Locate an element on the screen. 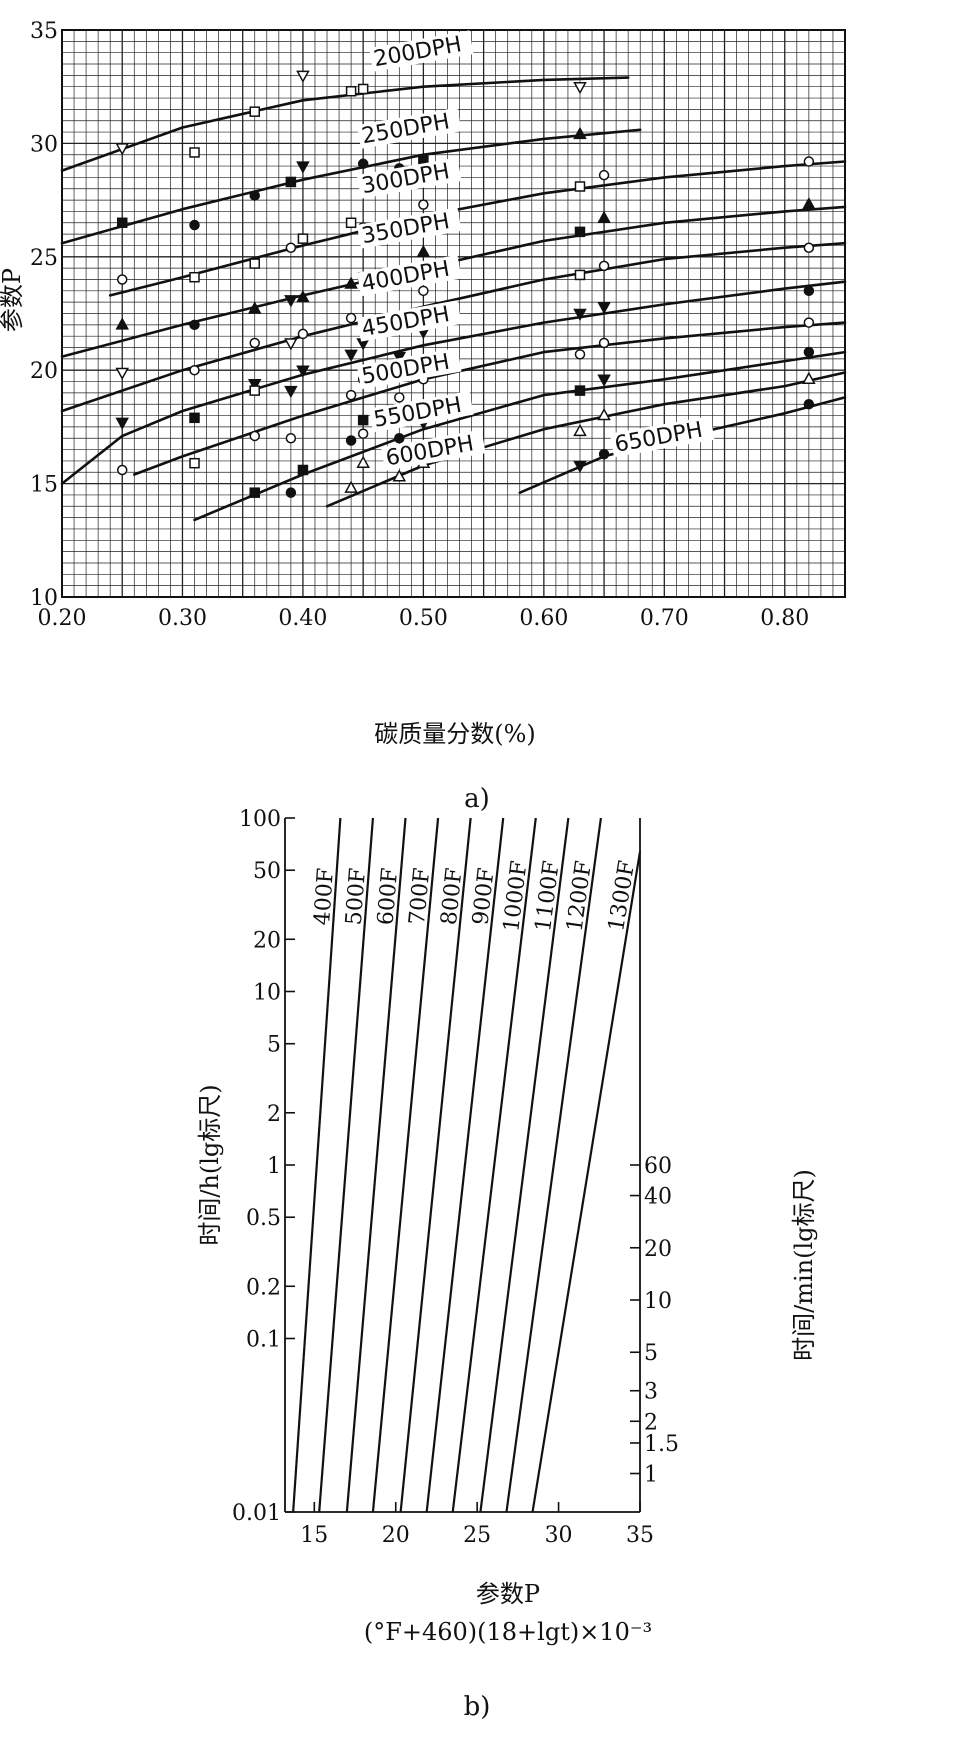 Image resolution: width=961 pixels, height=1763 pixels. right-axis-tick-label: 1.5 is located at coordinates (661, 1444).